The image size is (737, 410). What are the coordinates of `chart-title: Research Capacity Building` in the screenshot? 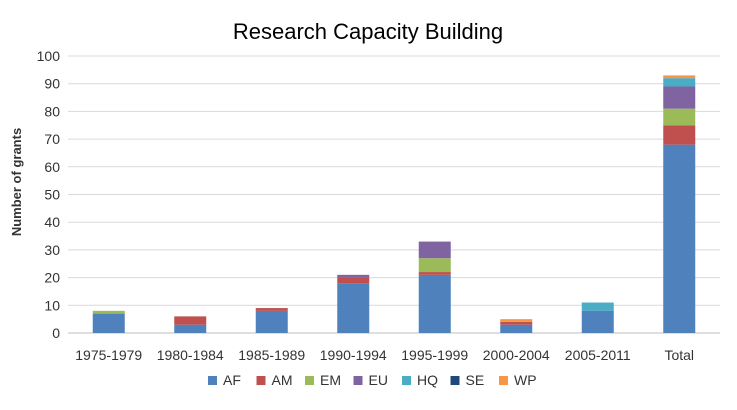 It's located at (368, 31).